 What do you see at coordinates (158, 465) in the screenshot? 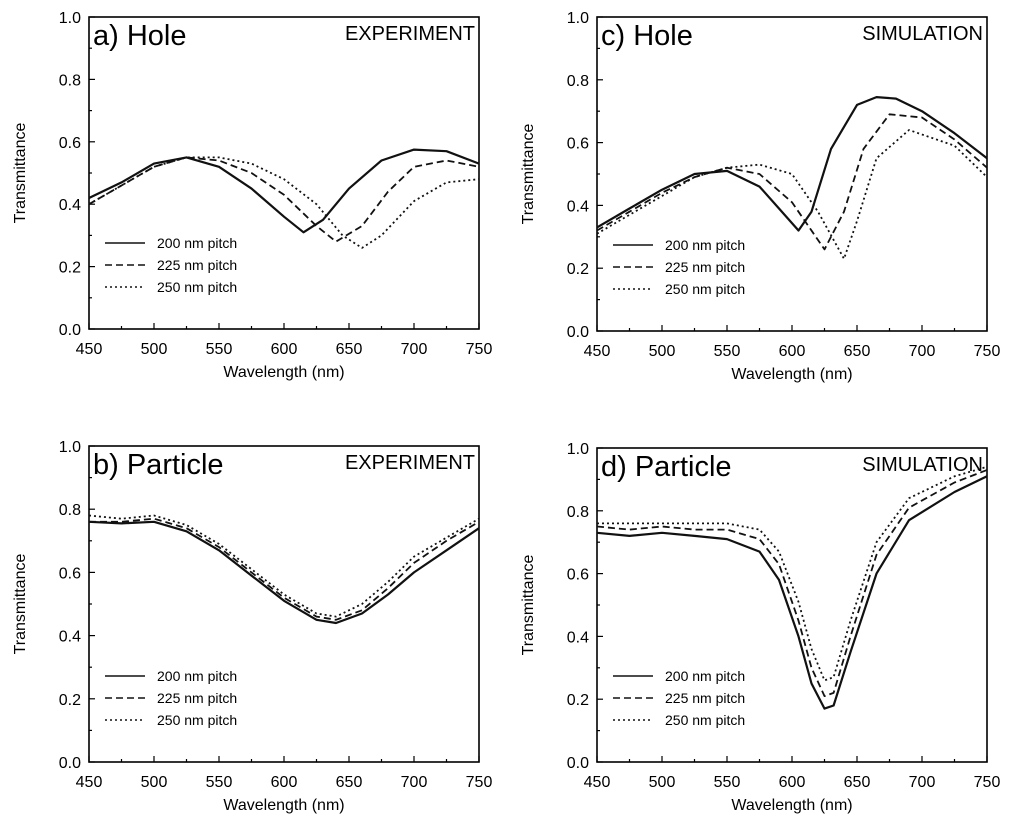
I see `panel-title: b) Particle` at bounding box center [158, 465].